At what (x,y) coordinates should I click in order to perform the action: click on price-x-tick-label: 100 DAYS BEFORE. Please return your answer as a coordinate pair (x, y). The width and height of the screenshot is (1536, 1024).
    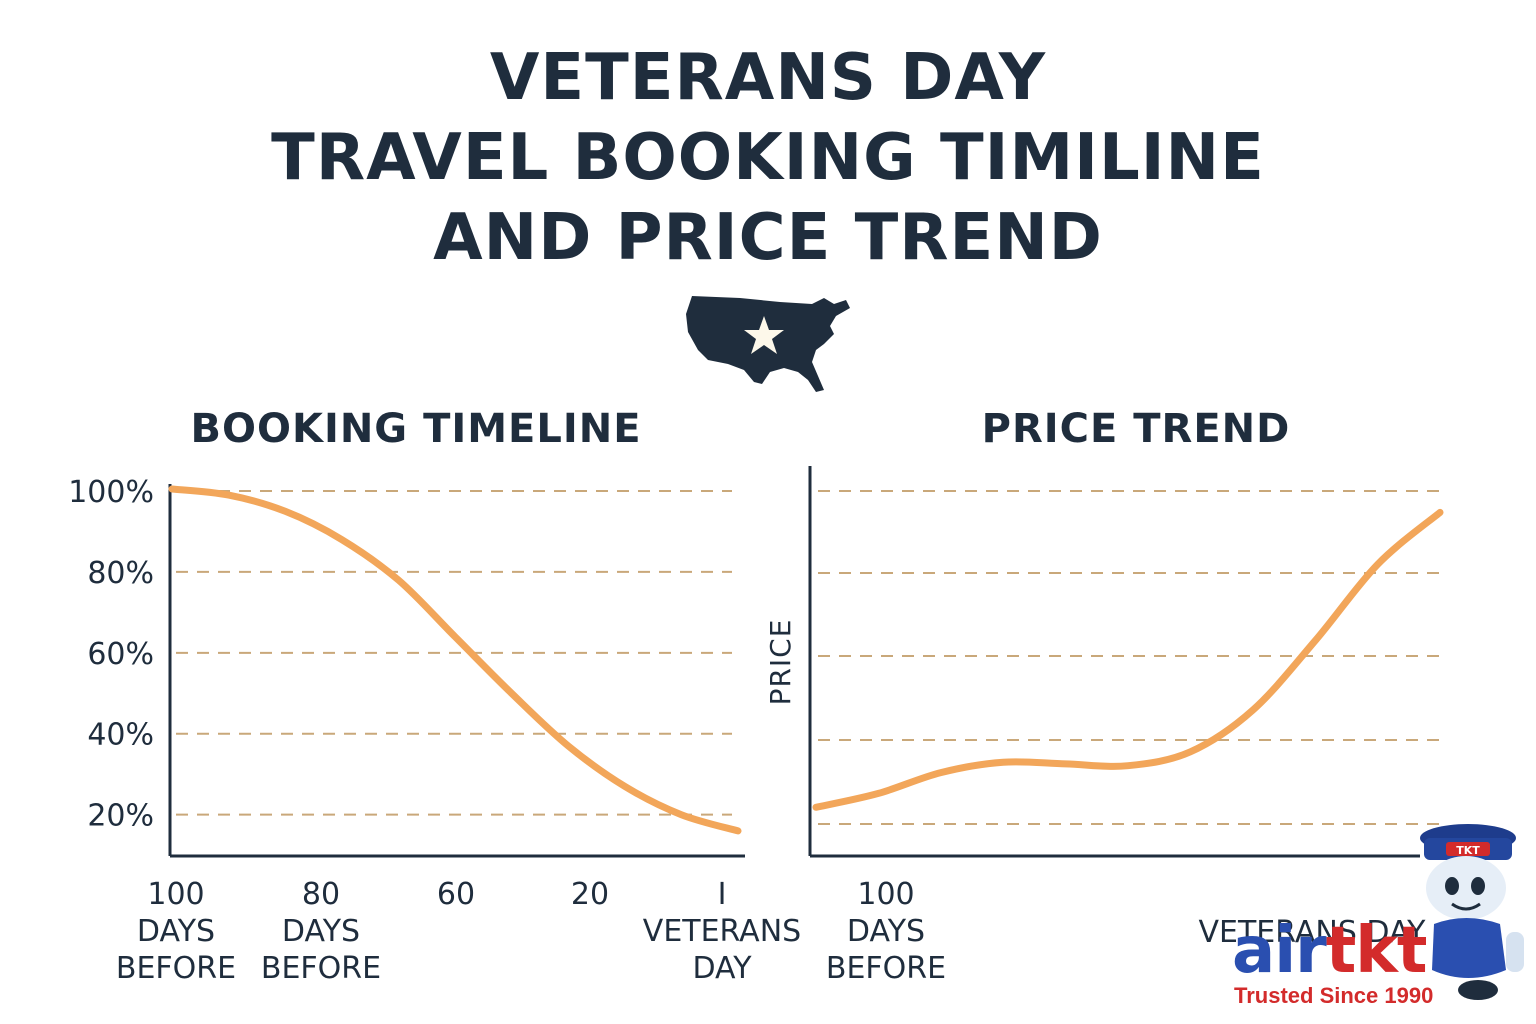
    Looking at the image, I should click on (886, 931).